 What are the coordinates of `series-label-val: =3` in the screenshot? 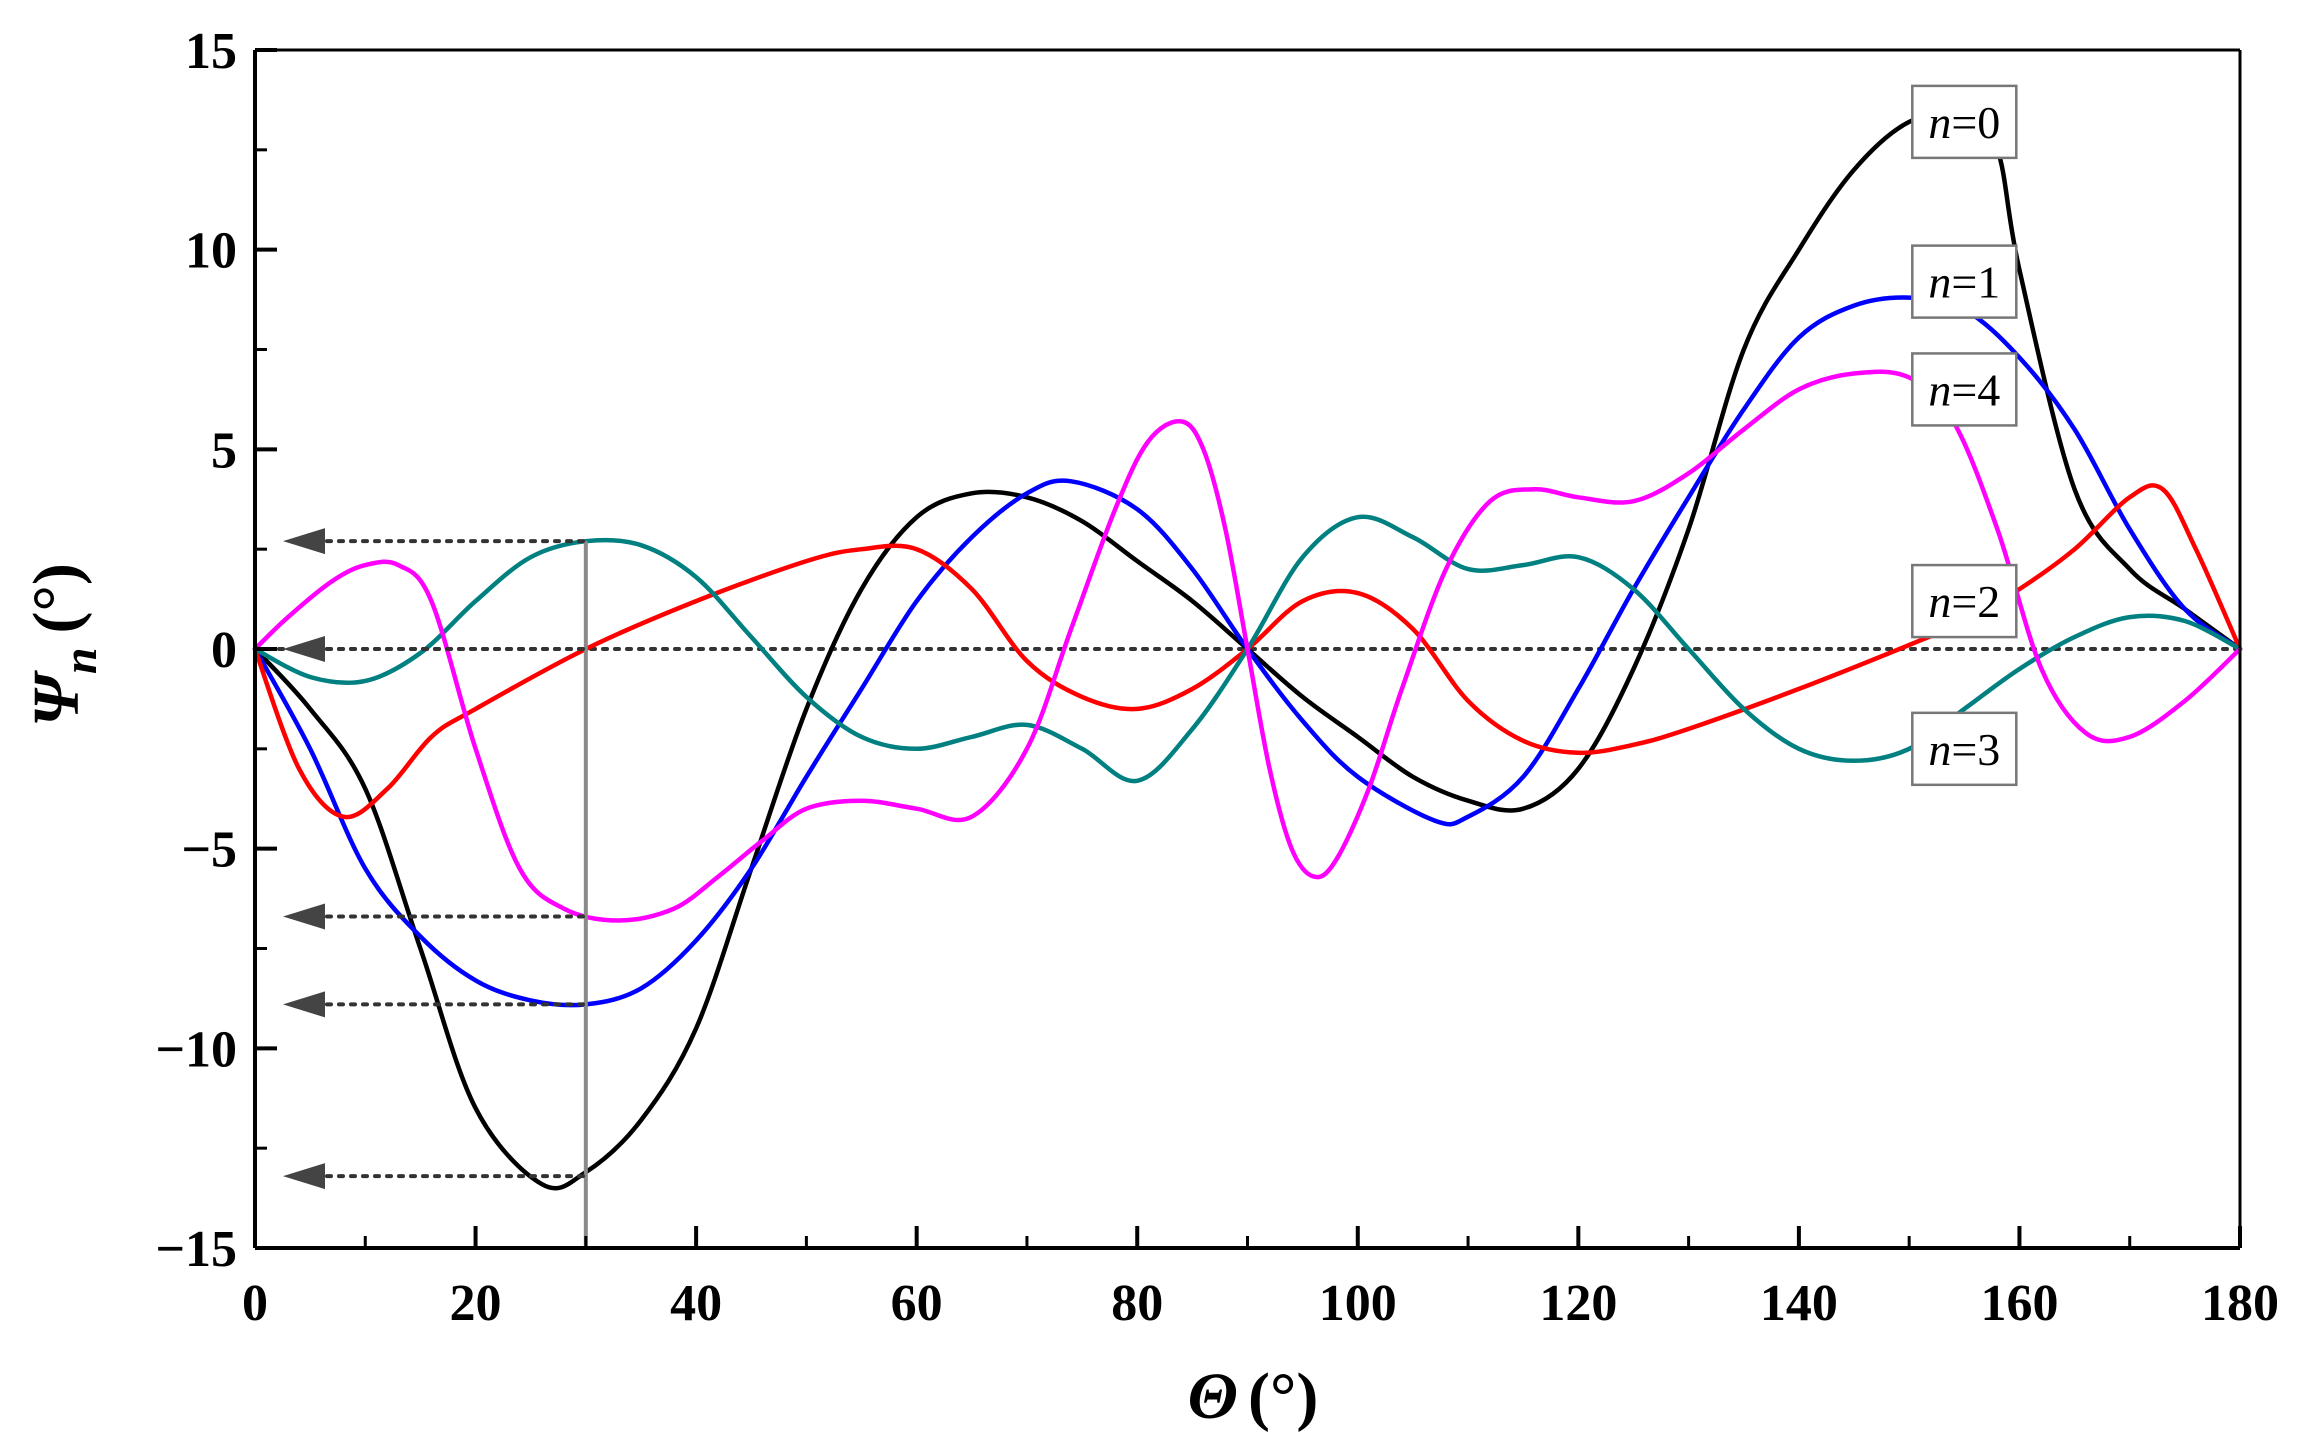 It's located at (1975, 749).